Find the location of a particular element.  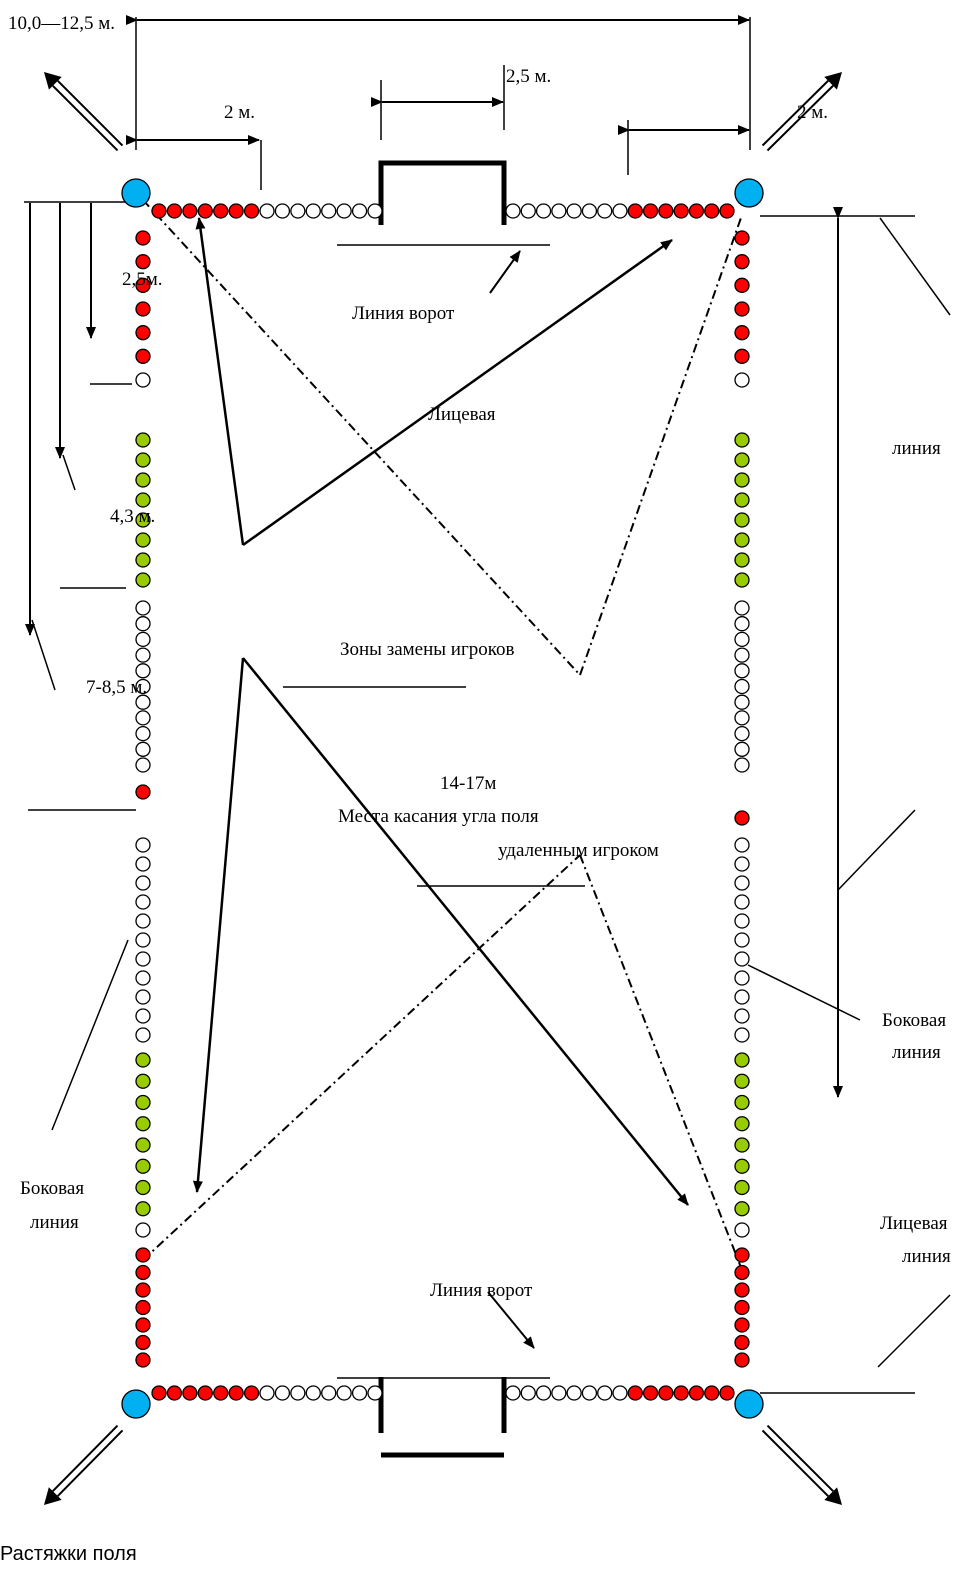

stretch-arrow-head is located at coordinates (833, 1496).